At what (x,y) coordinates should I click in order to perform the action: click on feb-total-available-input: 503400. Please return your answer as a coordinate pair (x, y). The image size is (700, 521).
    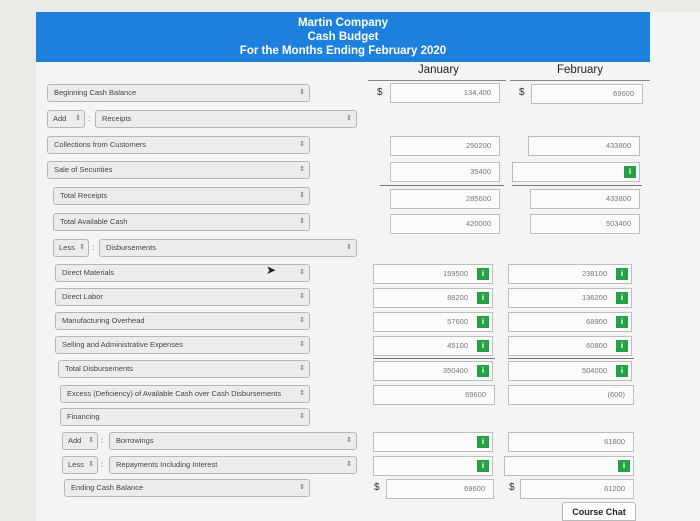
    Looking at the image, I should click on (585, 224).